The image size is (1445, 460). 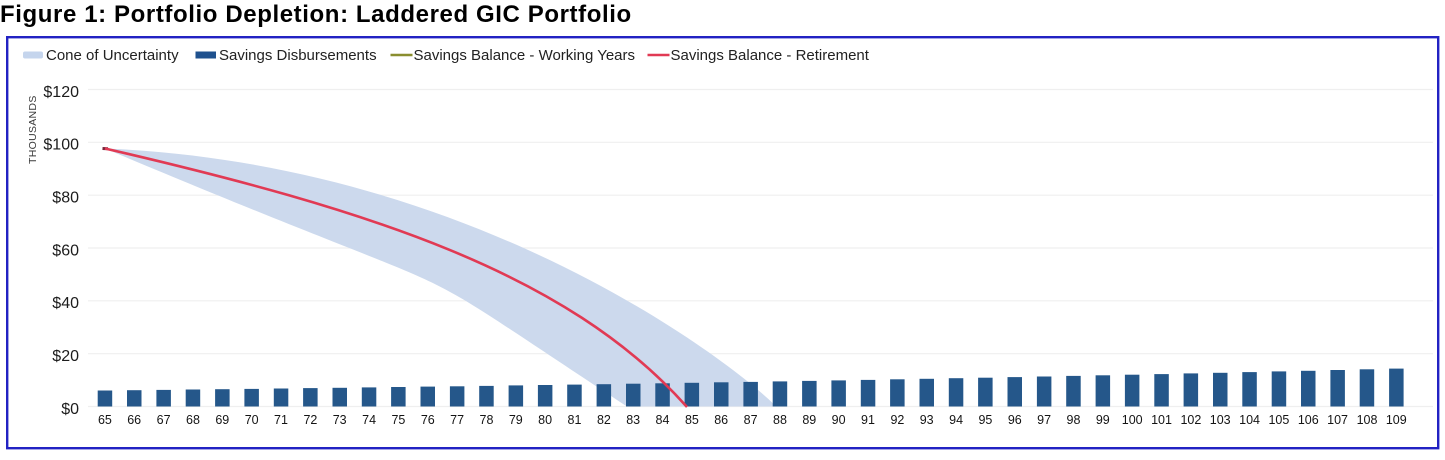 I want to click on svg-text: 74, so click(x=369, y=420).